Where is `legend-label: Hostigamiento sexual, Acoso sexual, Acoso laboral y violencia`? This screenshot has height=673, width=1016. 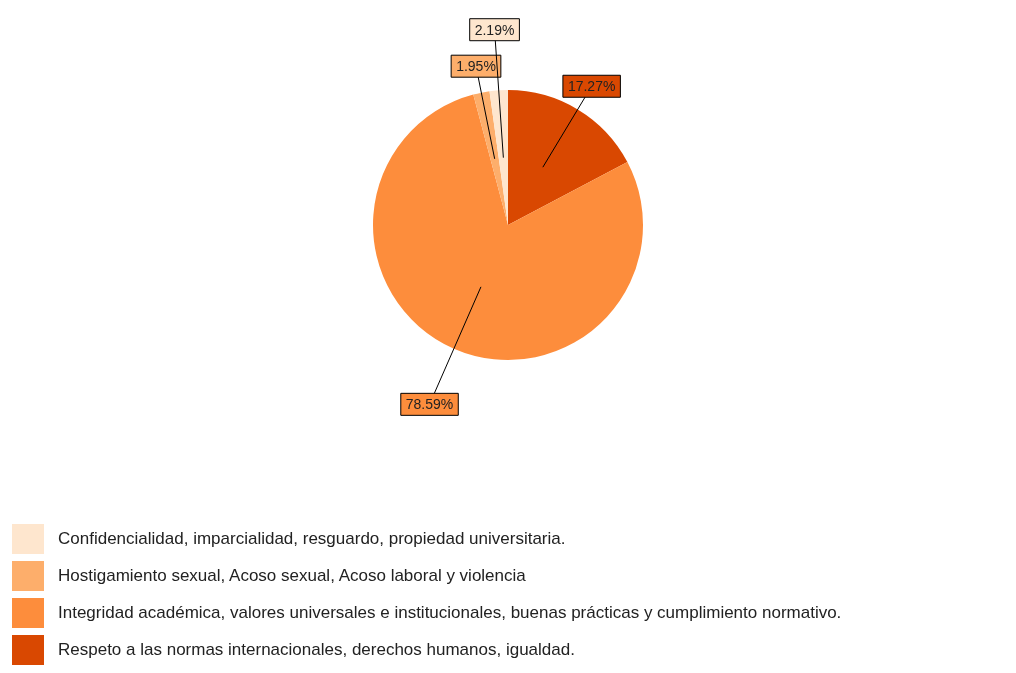 legend-label: Hostigamiento sexual, Acoso sexual, Acoso laboral y violencia is located at coordinates (292, 575).